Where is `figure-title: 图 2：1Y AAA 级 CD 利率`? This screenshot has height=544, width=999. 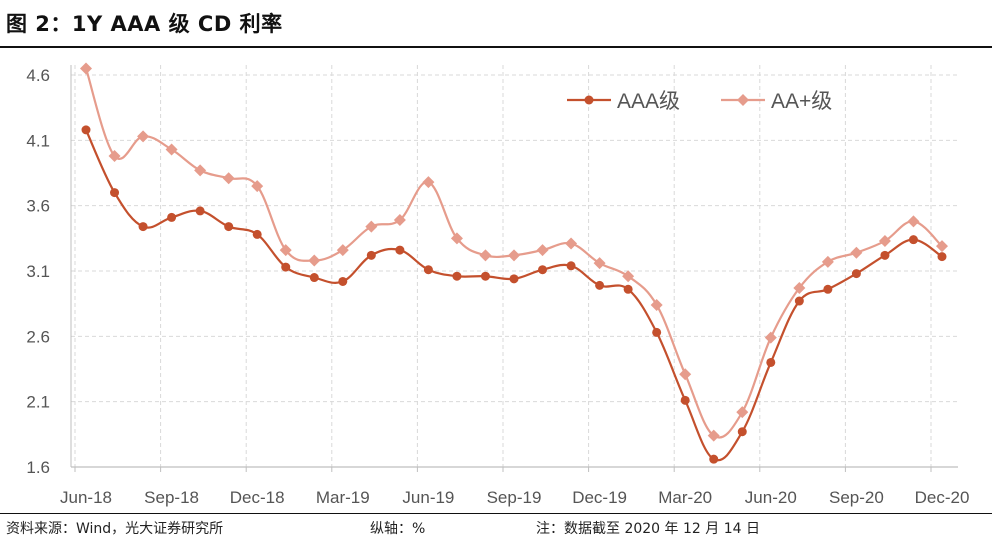
figure-title: 图 2：1Y AAA 级 CD 利率 is located at coordinates (144, 24).